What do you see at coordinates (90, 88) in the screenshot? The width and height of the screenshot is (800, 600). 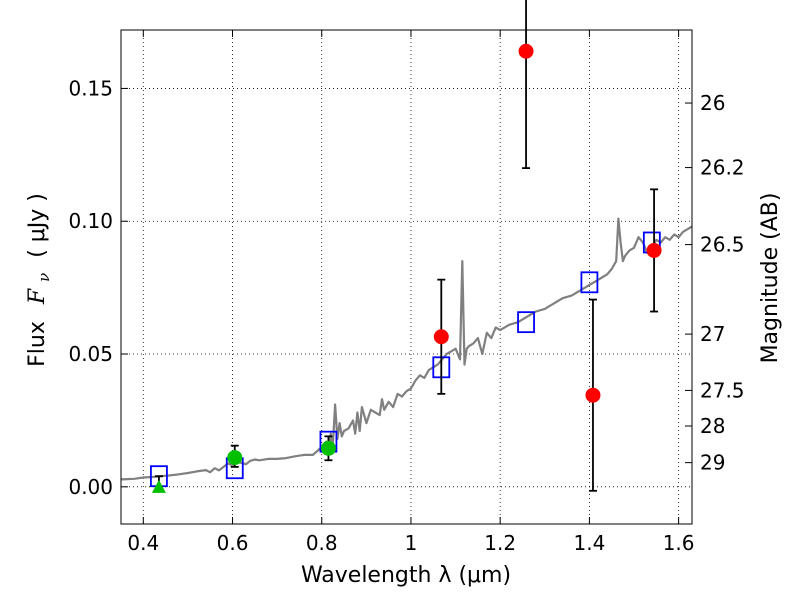 I see `y-tick-label: 0.15` at bounding box center [90, 88].